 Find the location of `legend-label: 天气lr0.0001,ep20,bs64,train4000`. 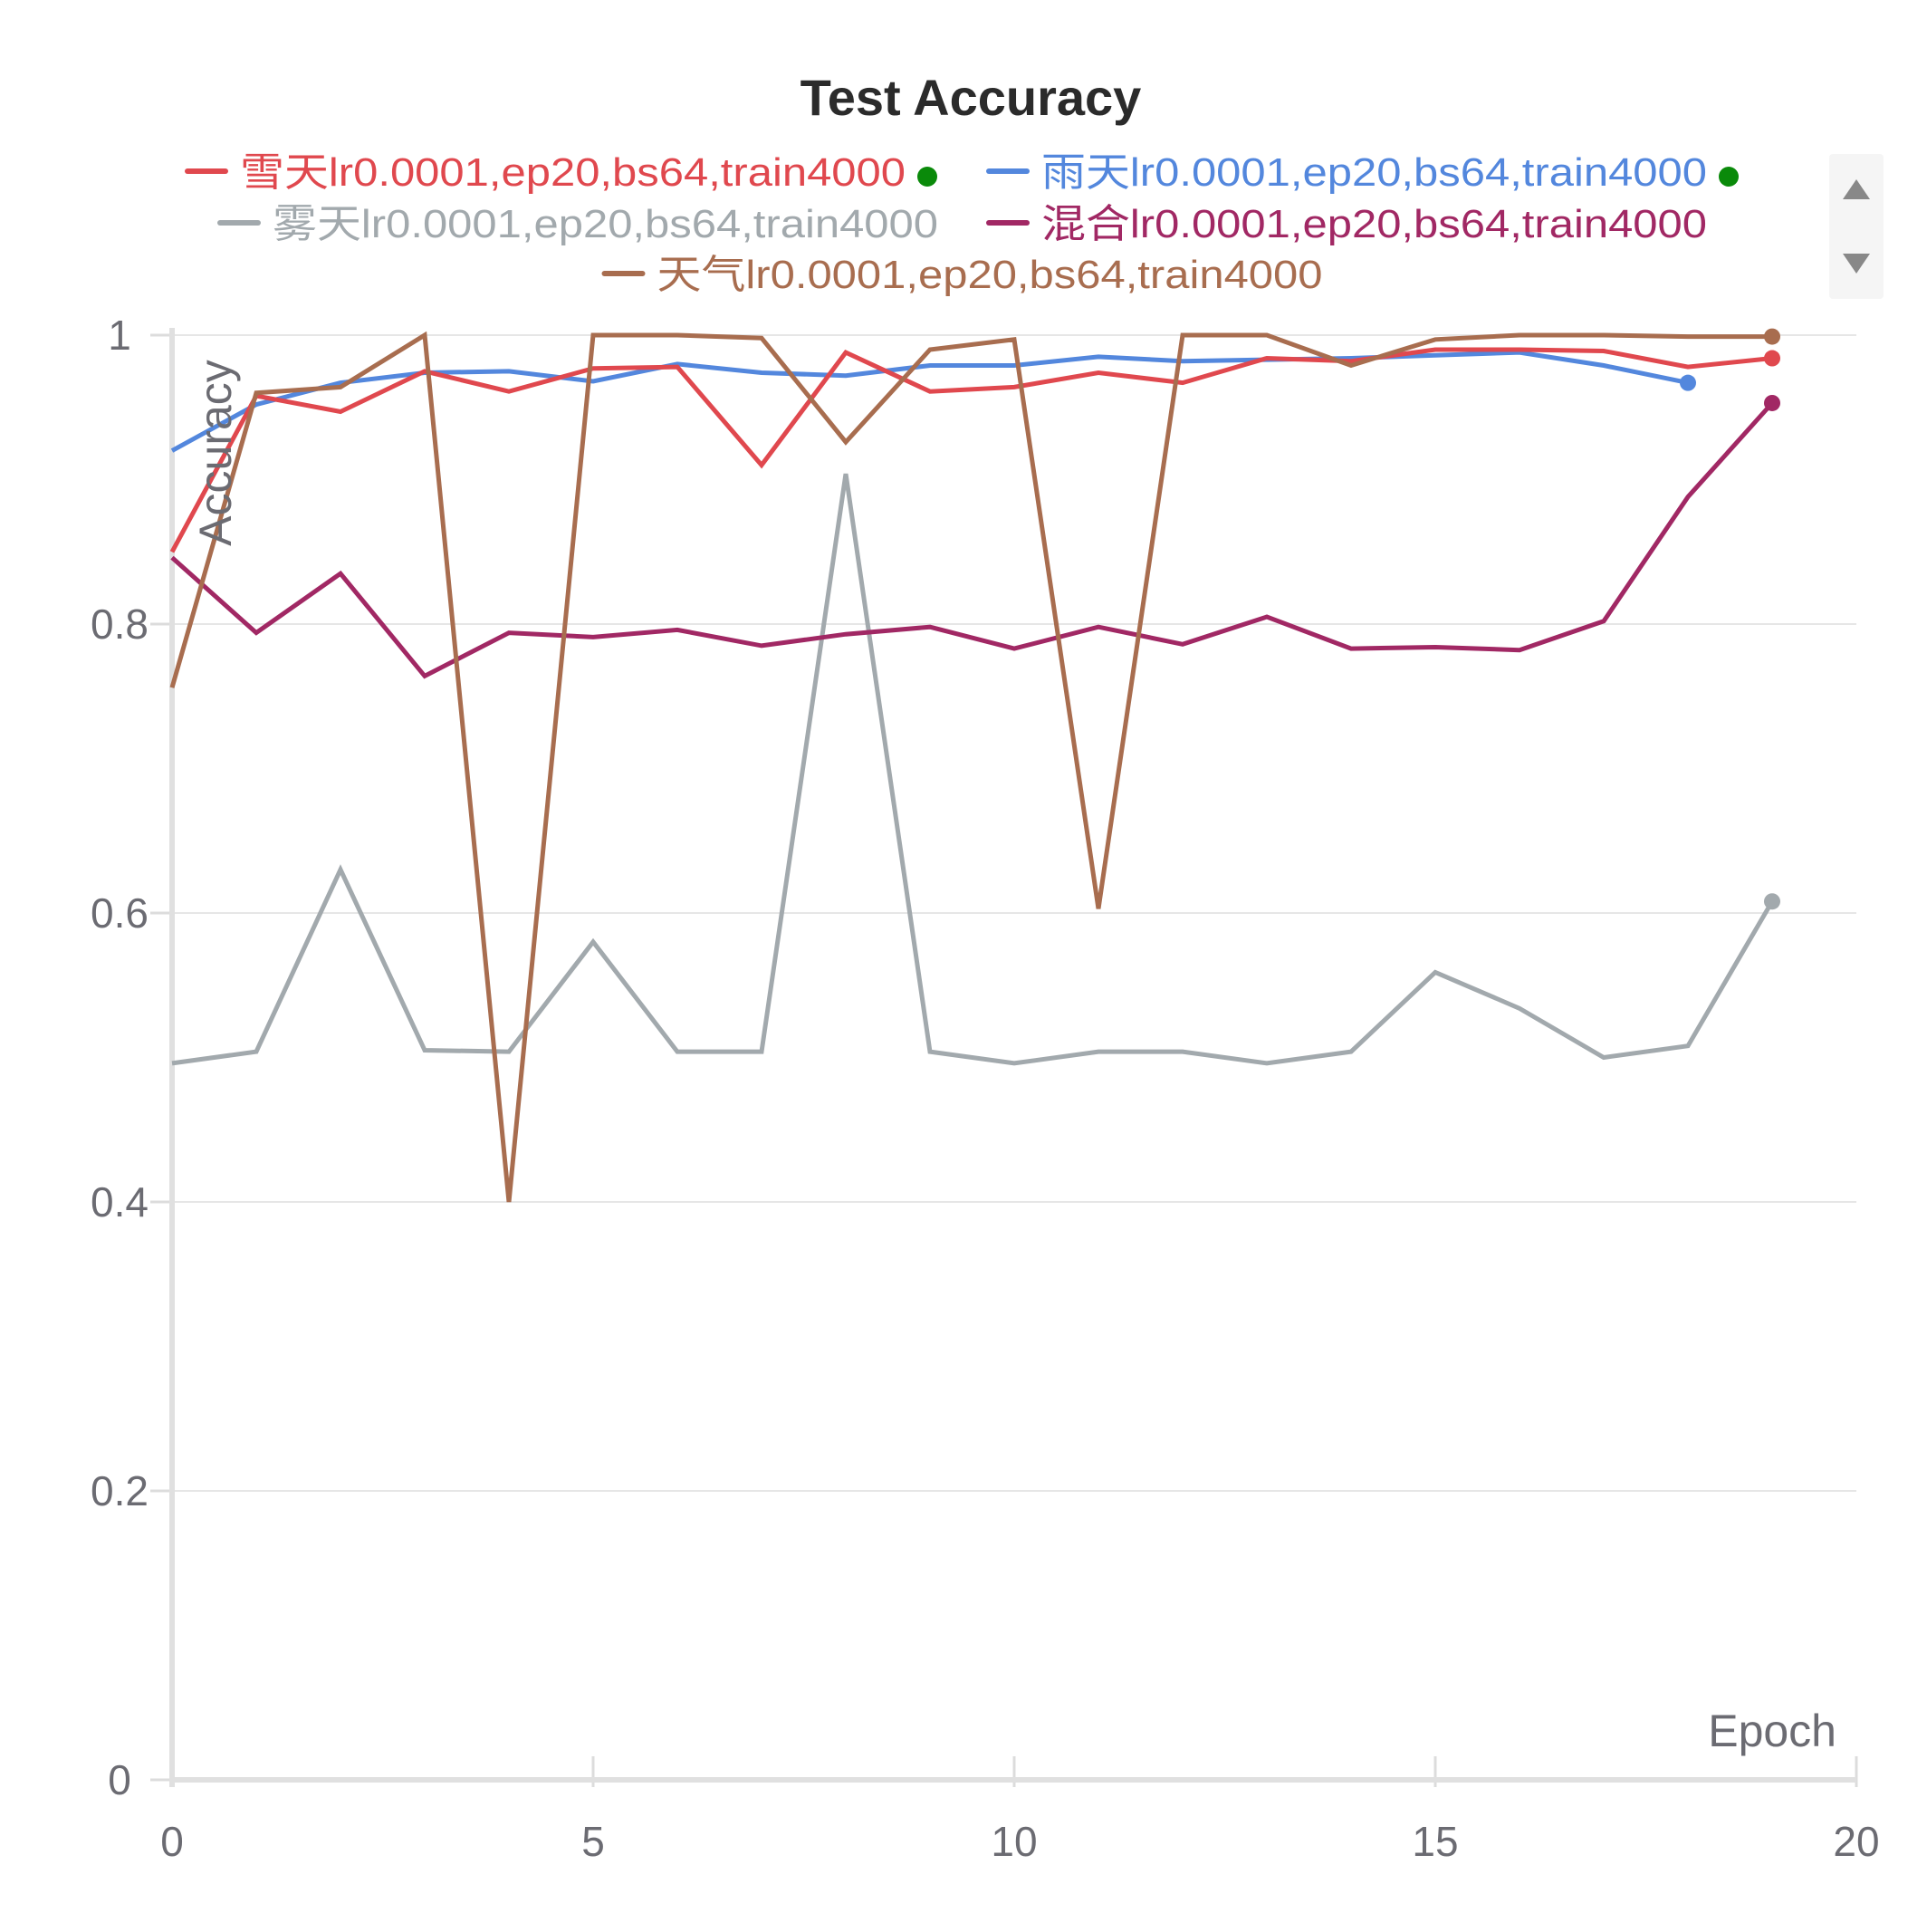

legend-label: 天气lr0.0001,ep20,bs64,train4000 is located at coordinates (990, 275).